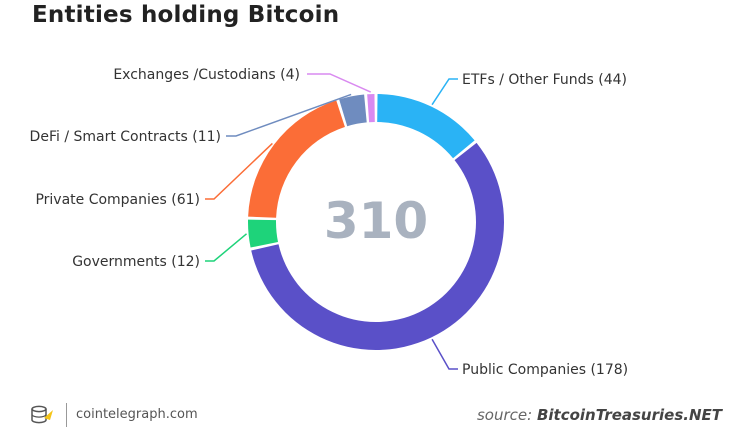  Describe the element at coordinates (66, 415) in the screenshot. I see `footer-divider` at that location.